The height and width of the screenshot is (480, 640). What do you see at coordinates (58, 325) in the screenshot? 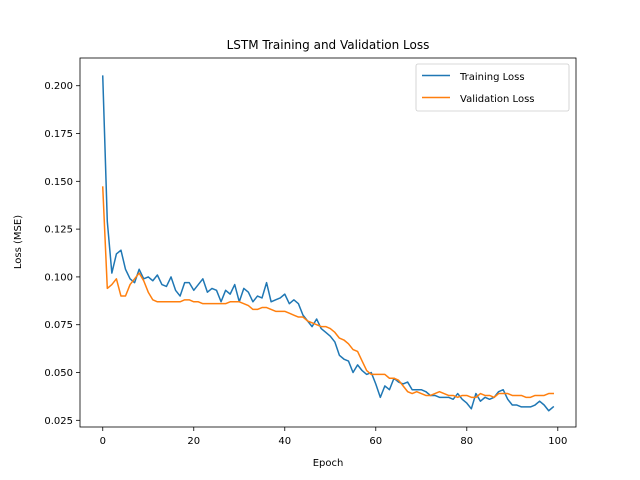
I see `y-tick-label: 0.075` at bounding box center [58, 325].